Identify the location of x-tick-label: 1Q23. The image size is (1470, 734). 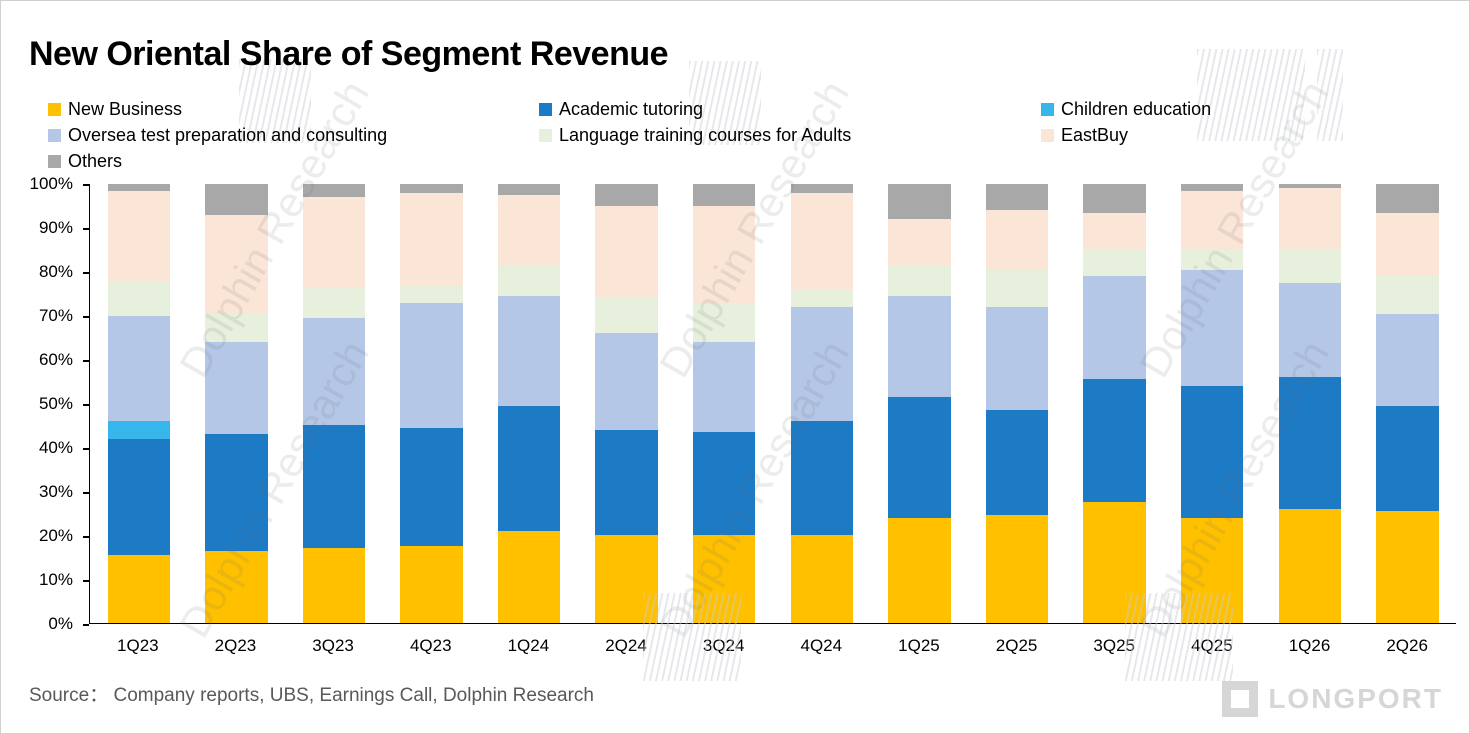
(138, 645).